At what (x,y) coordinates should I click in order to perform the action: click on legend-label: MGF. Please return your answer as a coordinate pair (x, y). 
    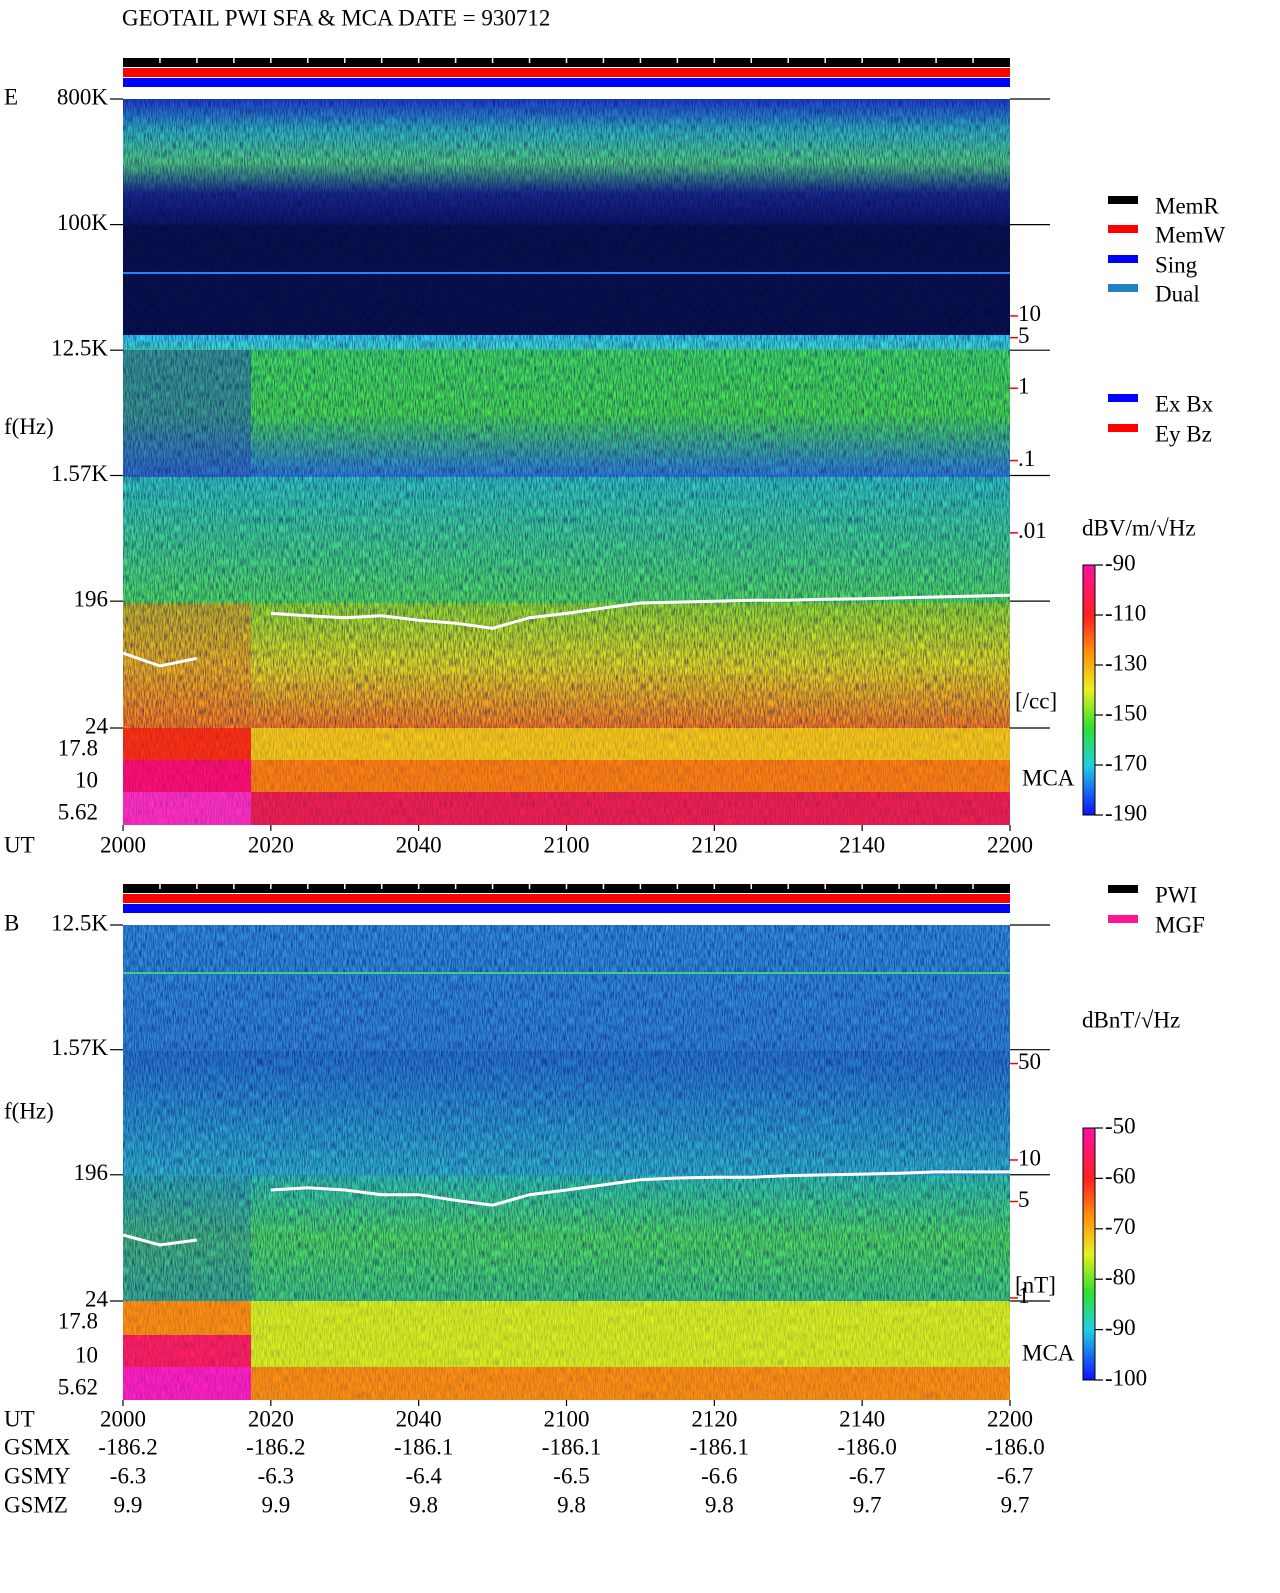
    Looking at the image, I should click on (1180, 924).